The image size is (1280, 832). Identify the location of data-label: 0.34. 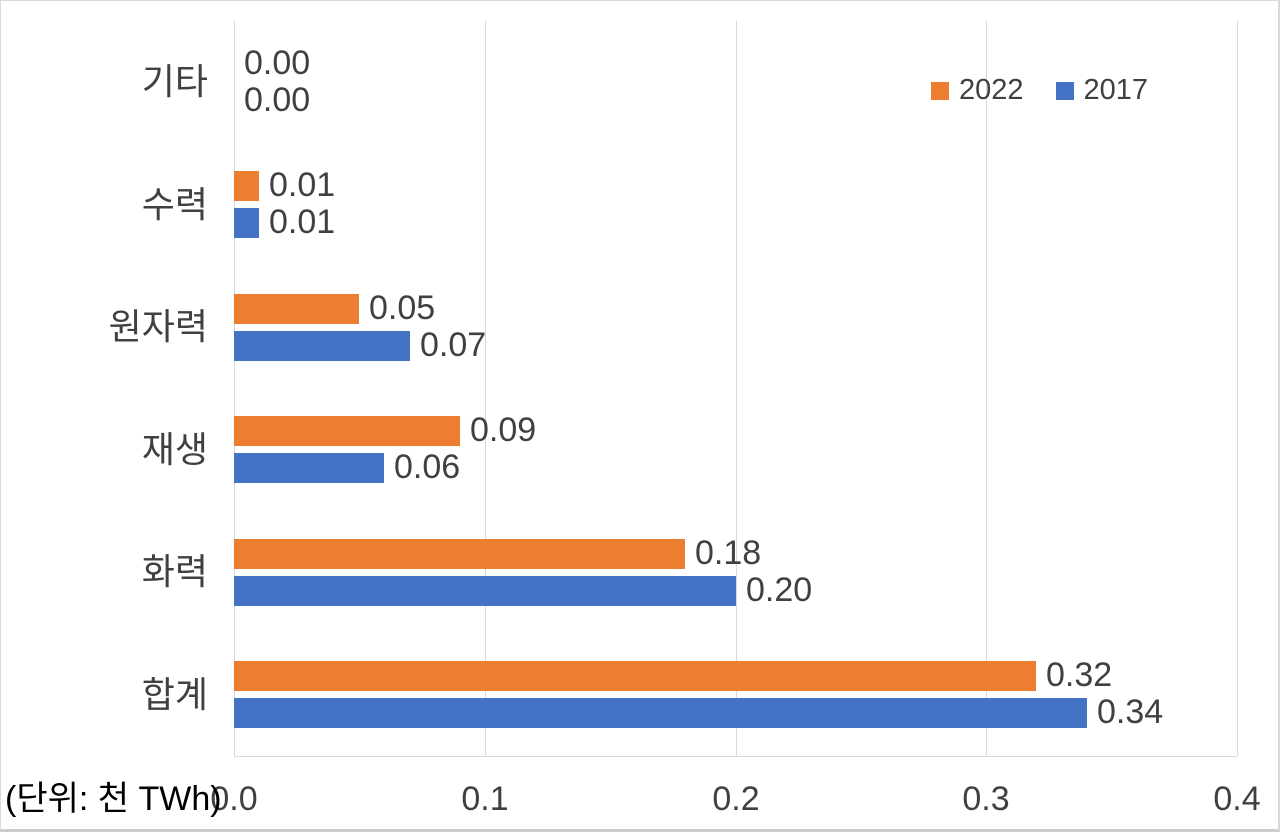
(1130, 712).